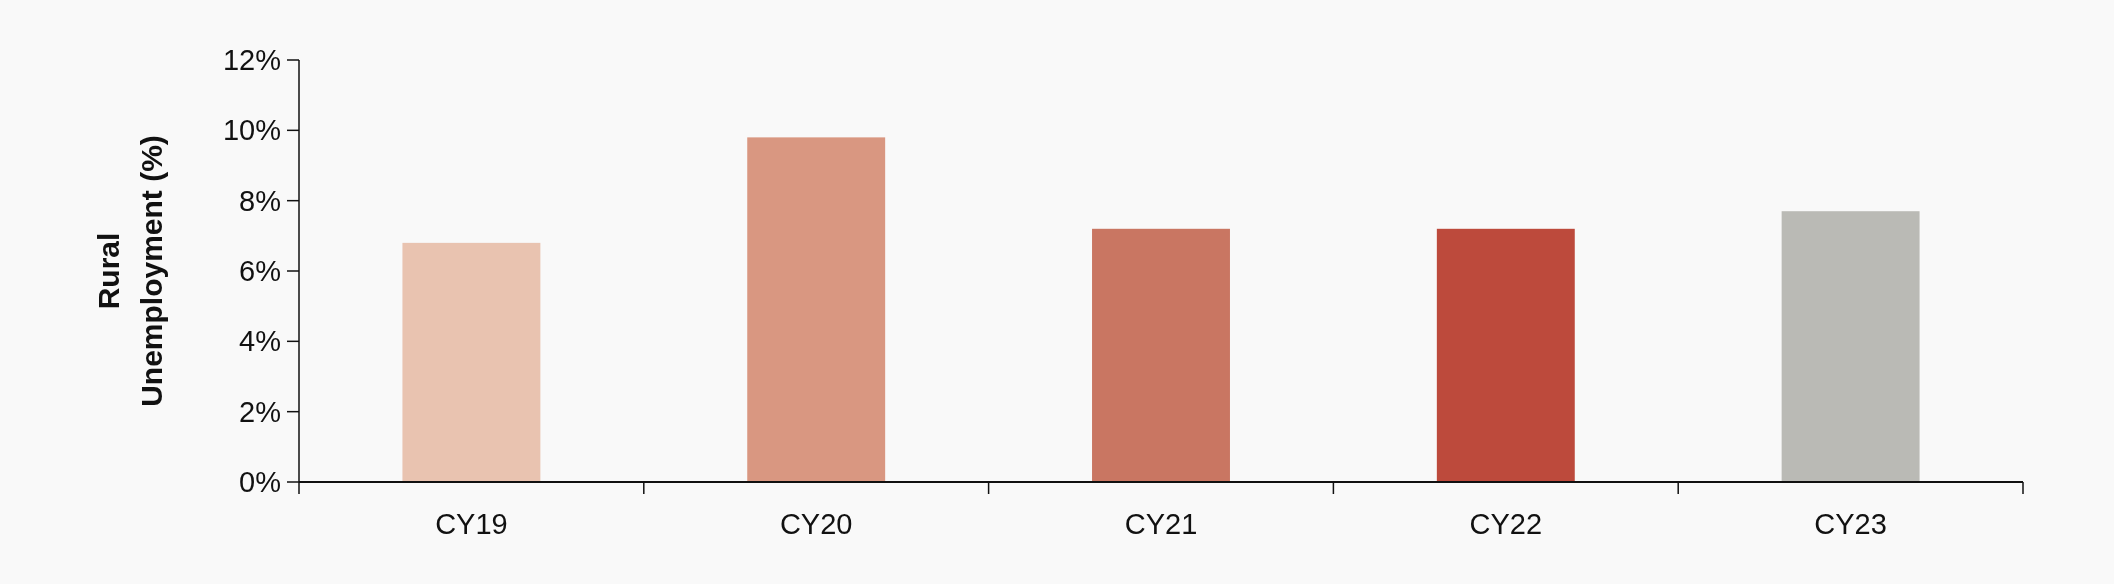  I want to click on x-tick-label: CY21, so click(1161, 524).